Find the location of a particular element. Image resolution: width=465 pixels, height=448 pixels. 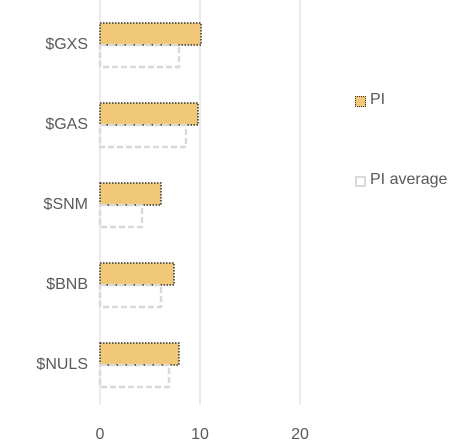

x-tick-label: 0 is located at coordinates (100, 434).